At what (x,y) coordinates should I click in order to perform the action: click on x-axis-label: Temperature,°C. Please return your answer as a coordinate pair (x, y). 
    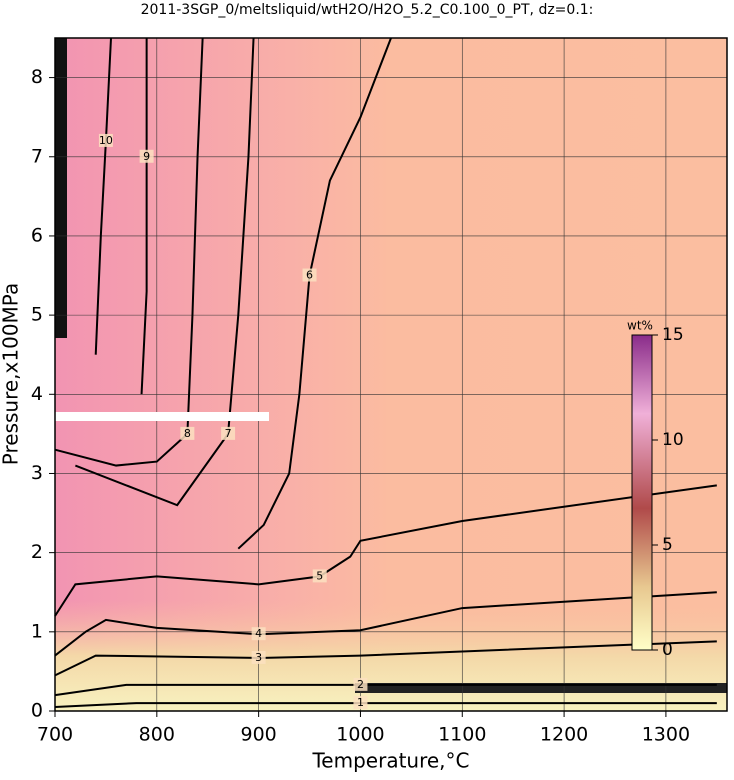
    Looking at the image, I should click on (390, 761).